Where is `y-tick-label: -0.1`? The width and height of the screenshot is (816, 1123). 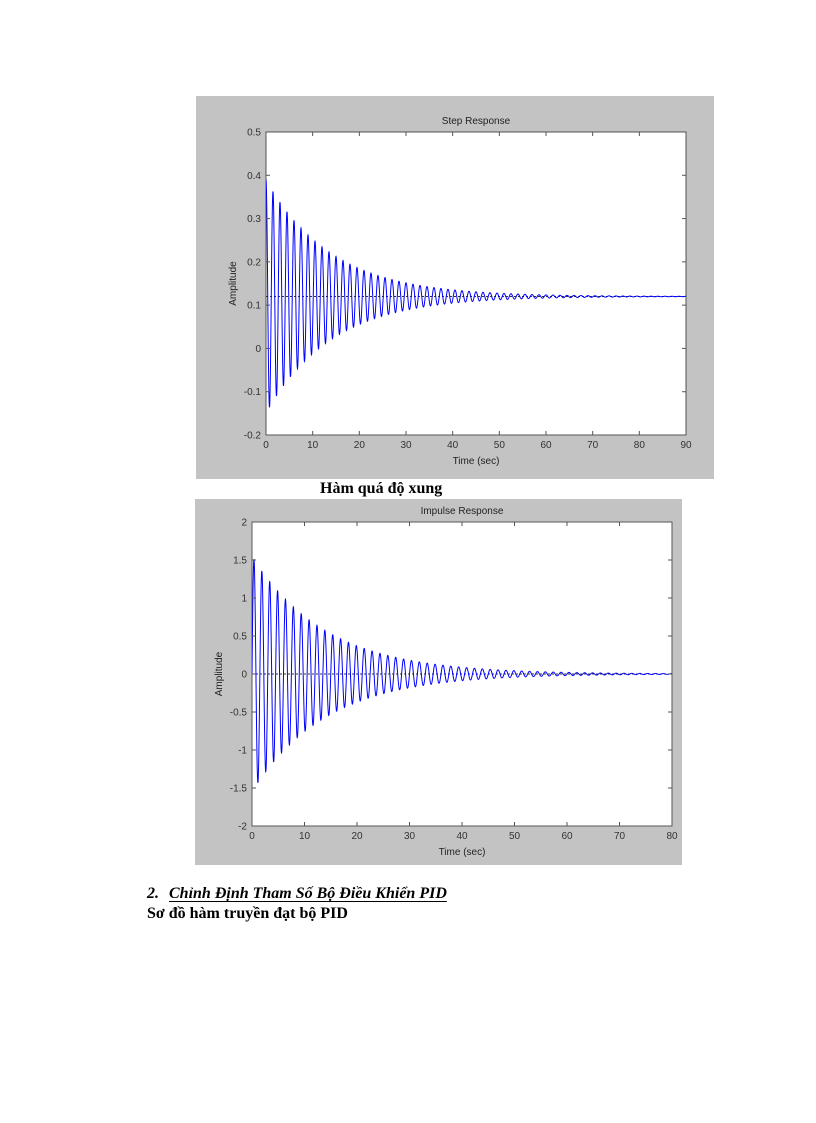 y-tick-label: -0.1 is located at coordinates (253, 392).